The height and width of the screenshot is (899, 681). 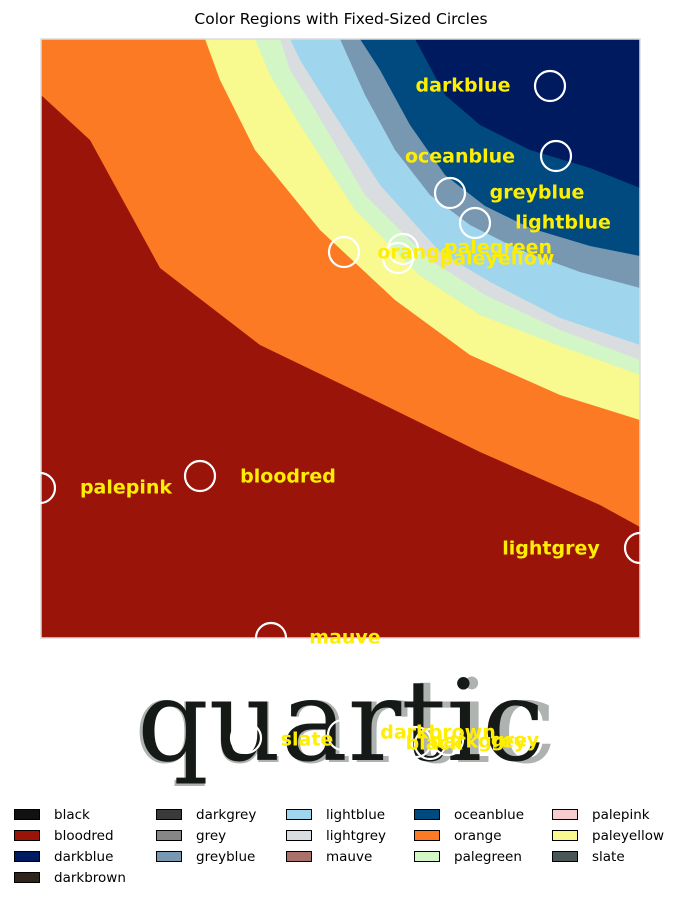 I want to click on legend-label: darkblue, so click(x=84, y=856).